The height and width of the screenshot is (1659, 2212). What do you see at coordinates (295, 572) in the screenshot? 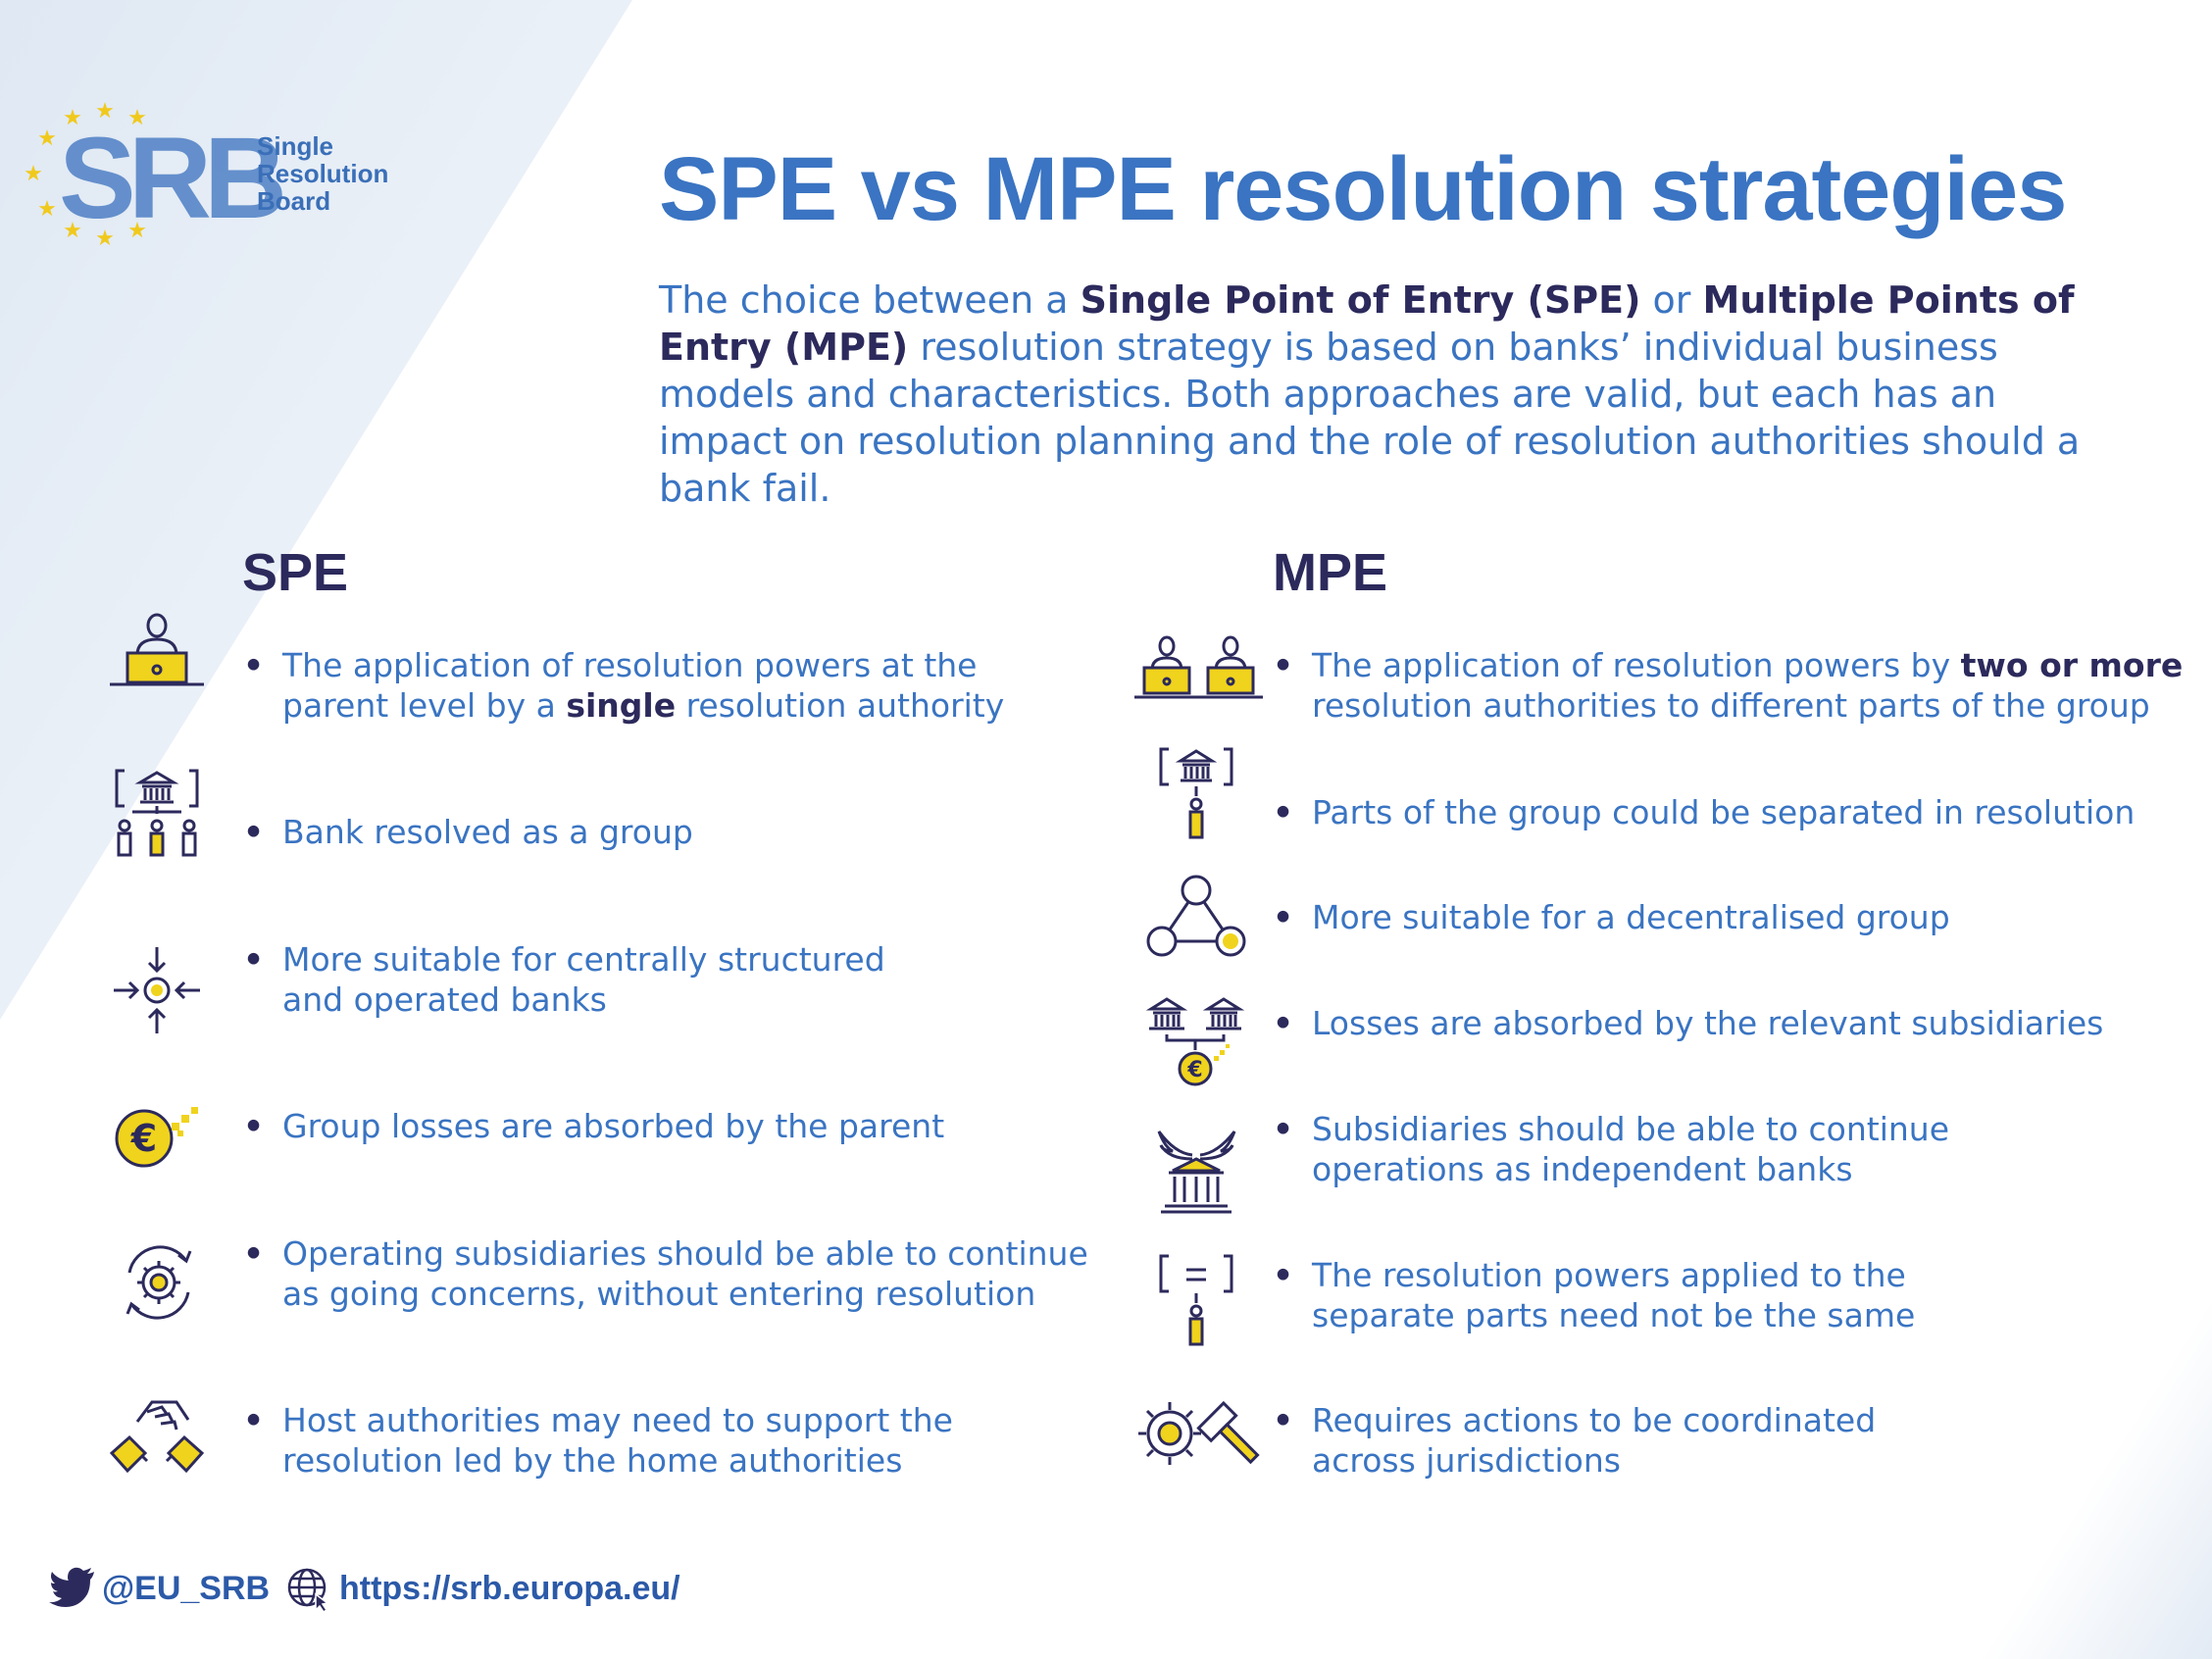
I see `spe-heading: SPE` at bounding box center [295, 572].